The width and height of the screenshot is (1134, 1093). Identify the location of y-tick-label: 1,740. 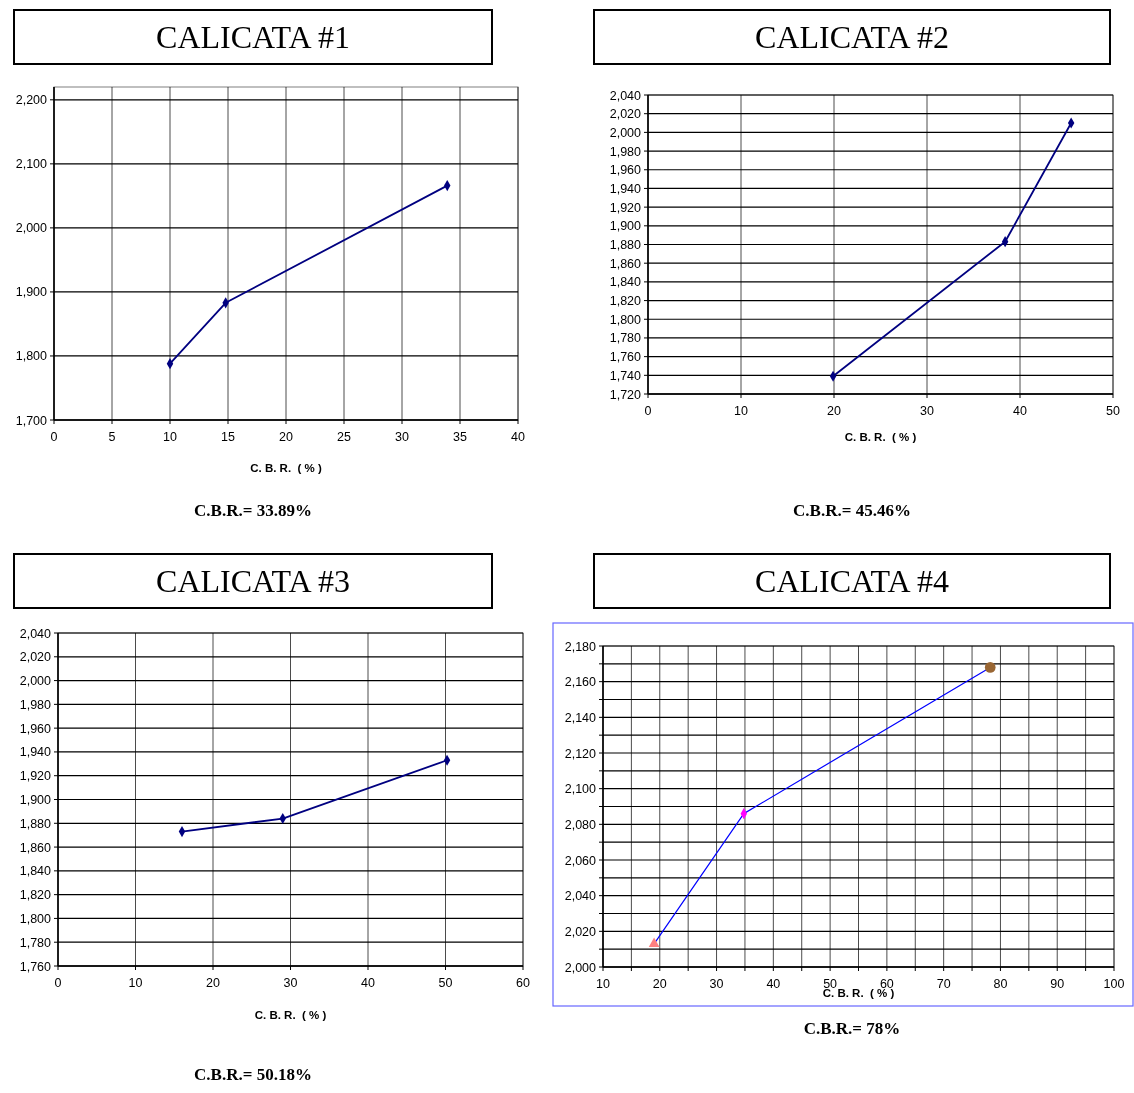
(625, 375).